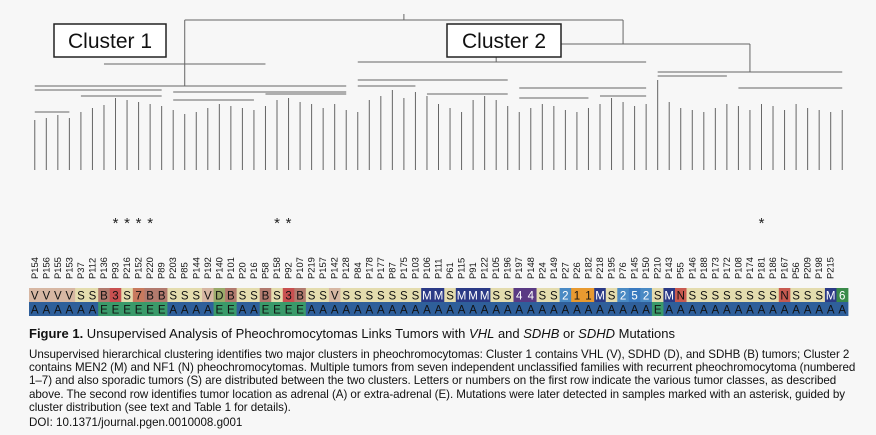 This screenshot has width=876, height=435. I want to click on tumor-class-letter: 7, so click(138, 297).